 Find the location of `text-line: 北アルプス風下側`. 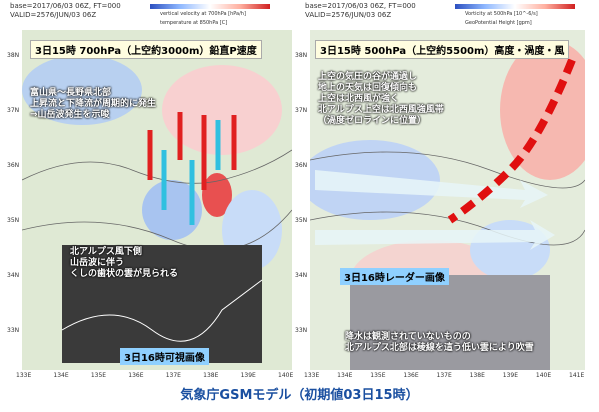

text-line: 北アルプス風下側 is located at coordinates (106, 252).